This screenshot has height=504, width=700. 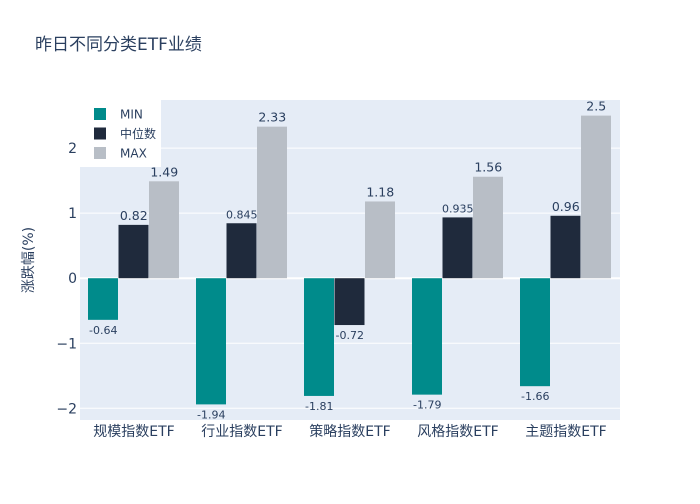 What do you see at coordinates (133, 154) in the screenshot?
I see `legend-label: MAX` at bounding box center [133, 154].